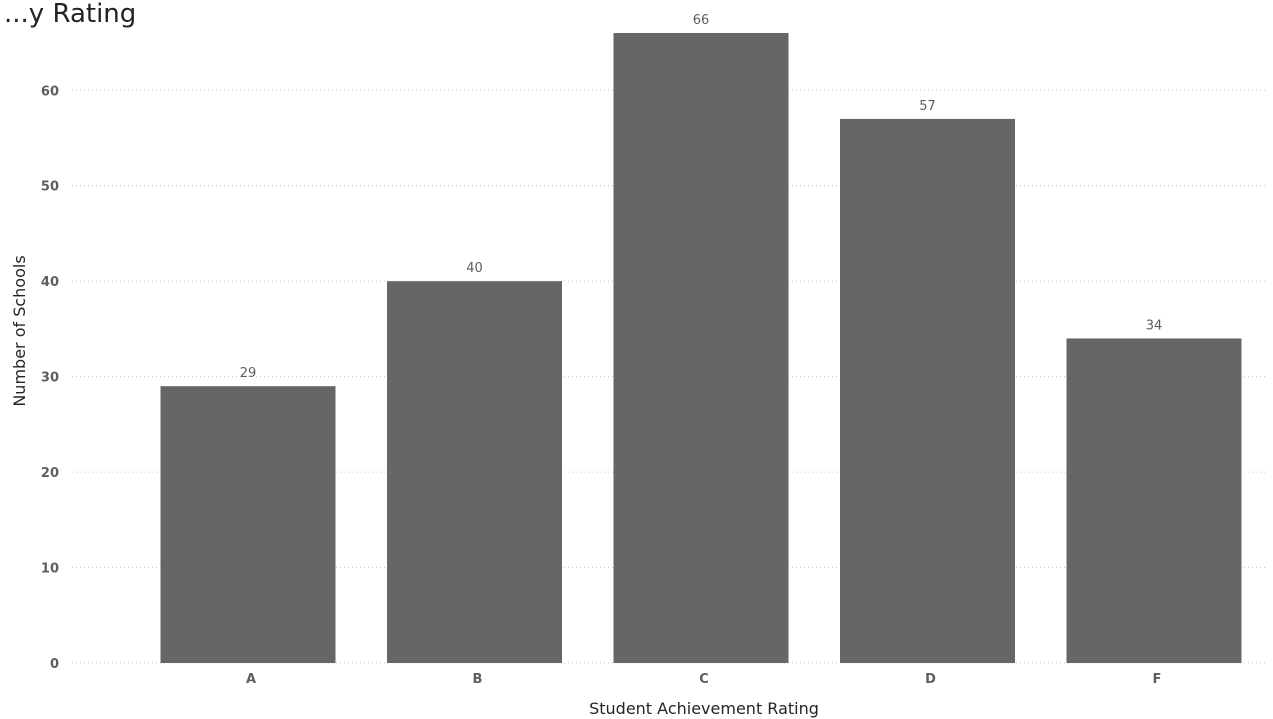  I want to click on x-tick-label-c: C, so click(704, 679).